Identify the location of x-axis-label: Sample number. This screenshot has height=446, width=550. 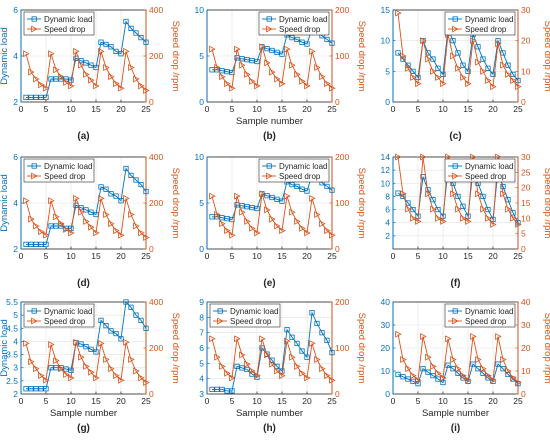
(83, 413).